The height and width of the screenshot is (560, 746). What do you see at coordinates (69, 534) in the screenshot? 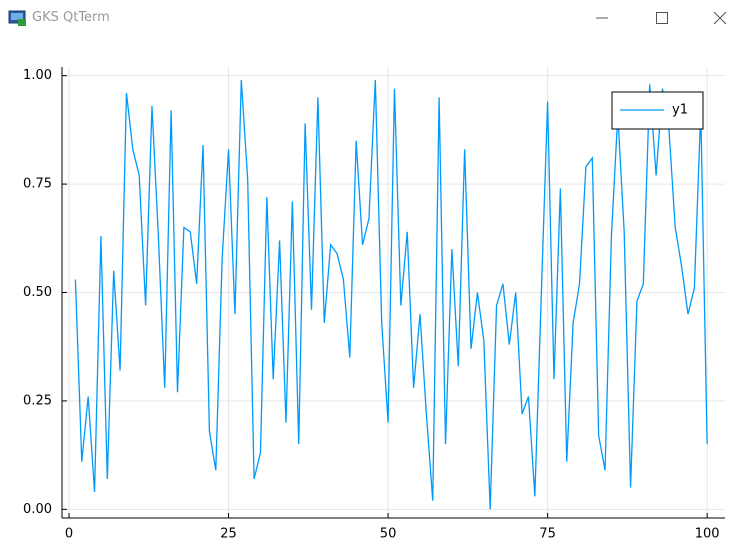
I see `x-tick-label: 0` at bounding box center [69, 534].